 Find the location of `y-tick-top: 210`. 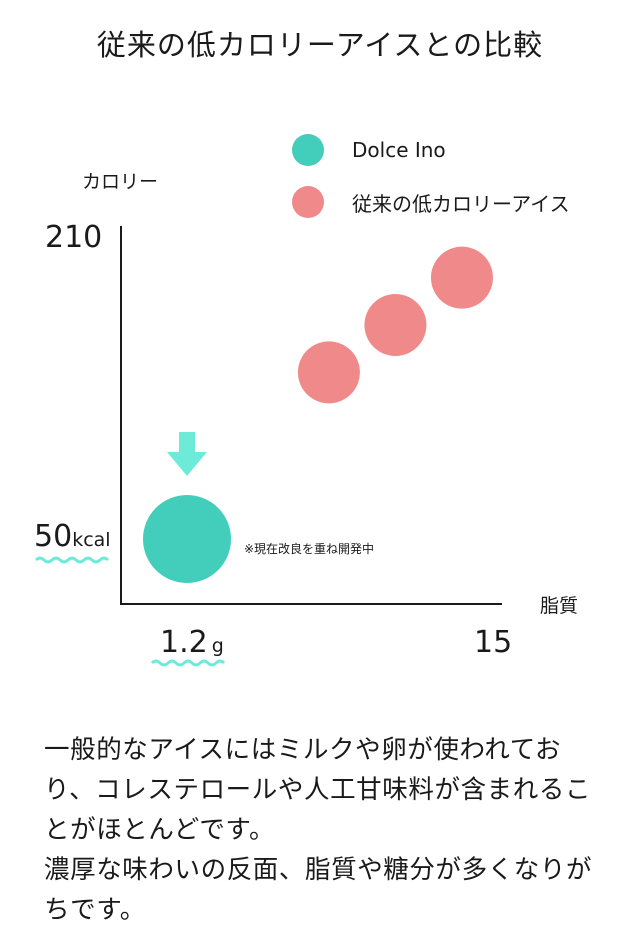

y-tick-top: 210 is located at coordinates (73, 237).